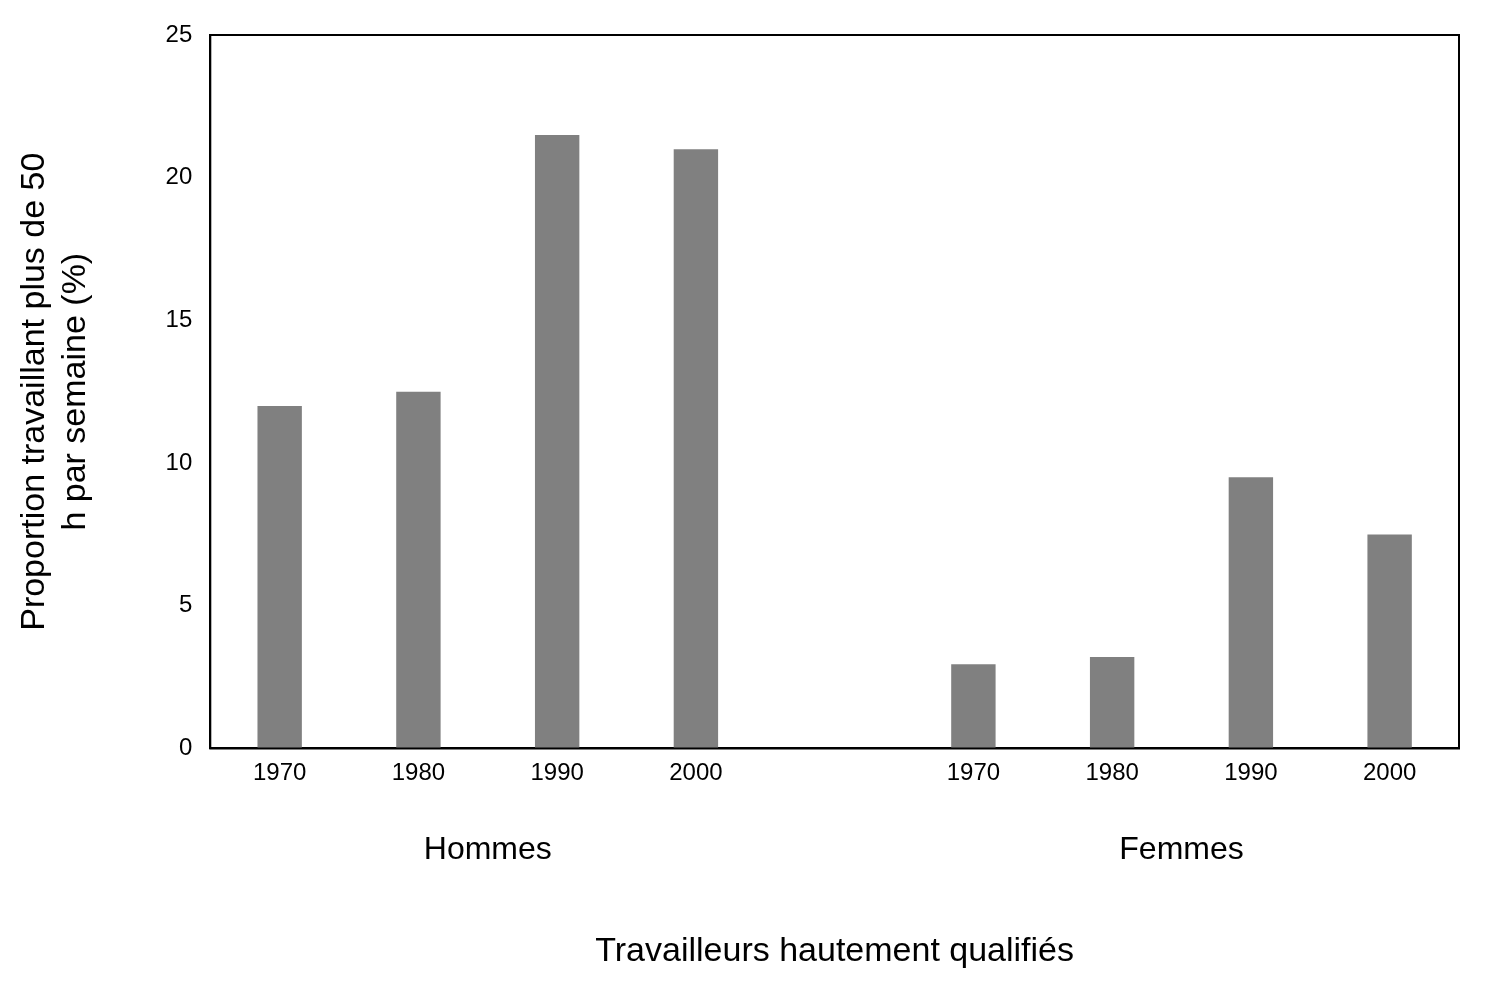  I want to click on y-axis-title: Proportion travaillant plus de 50 h par semaine (%), so click(52, 391).